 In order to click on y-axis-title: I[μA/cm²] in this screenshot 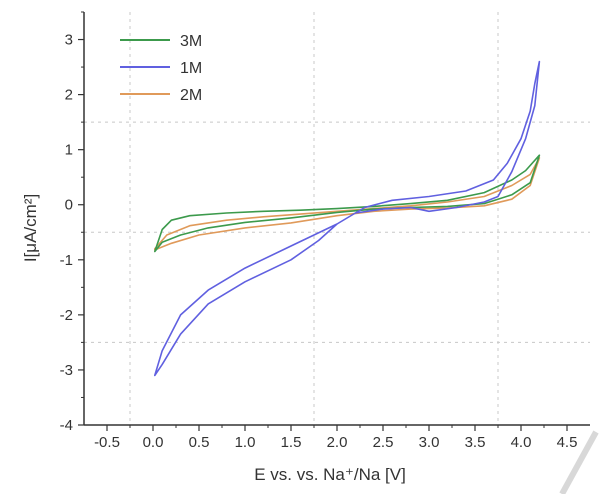, I will do `click(30, 228)`.